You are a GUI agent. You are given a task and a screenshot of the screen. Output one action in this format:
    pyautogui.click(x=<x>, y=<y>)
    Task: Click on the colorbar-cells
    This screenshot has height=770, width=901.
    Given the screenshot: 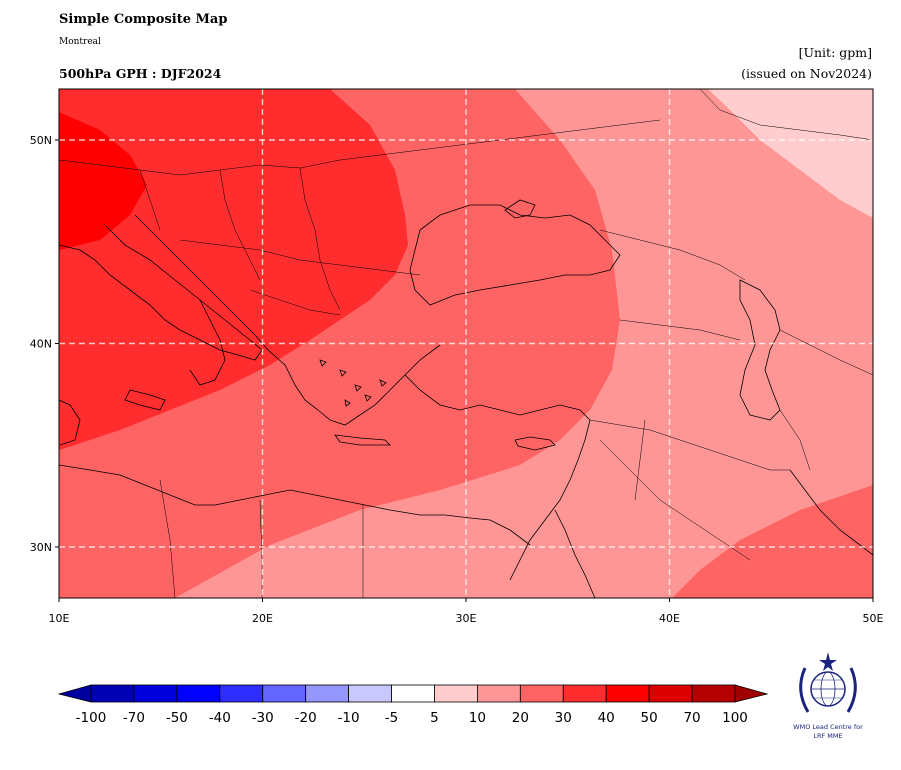 What is the action you would take?
    pyautogui.click(x=413, y=693)
    